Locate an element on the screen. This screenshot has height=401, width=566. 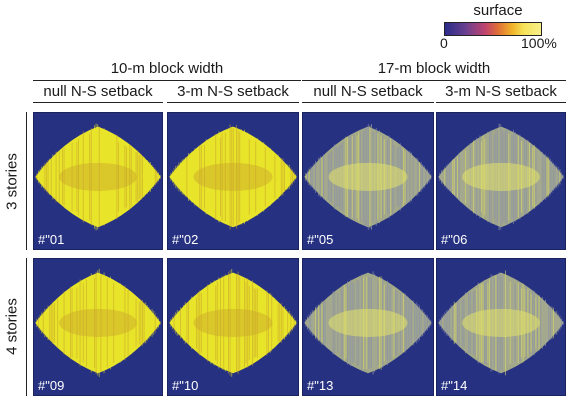
group-divider-17m is located at coordinates (434, 80).